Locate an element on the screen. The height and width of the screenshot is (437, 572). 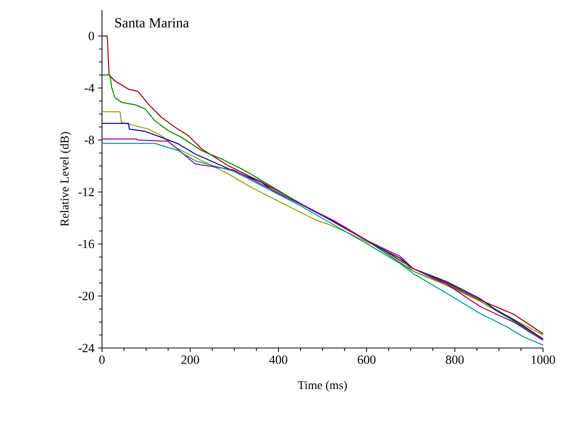
x-tick-label: 800 is located at coordinates (455, 360).